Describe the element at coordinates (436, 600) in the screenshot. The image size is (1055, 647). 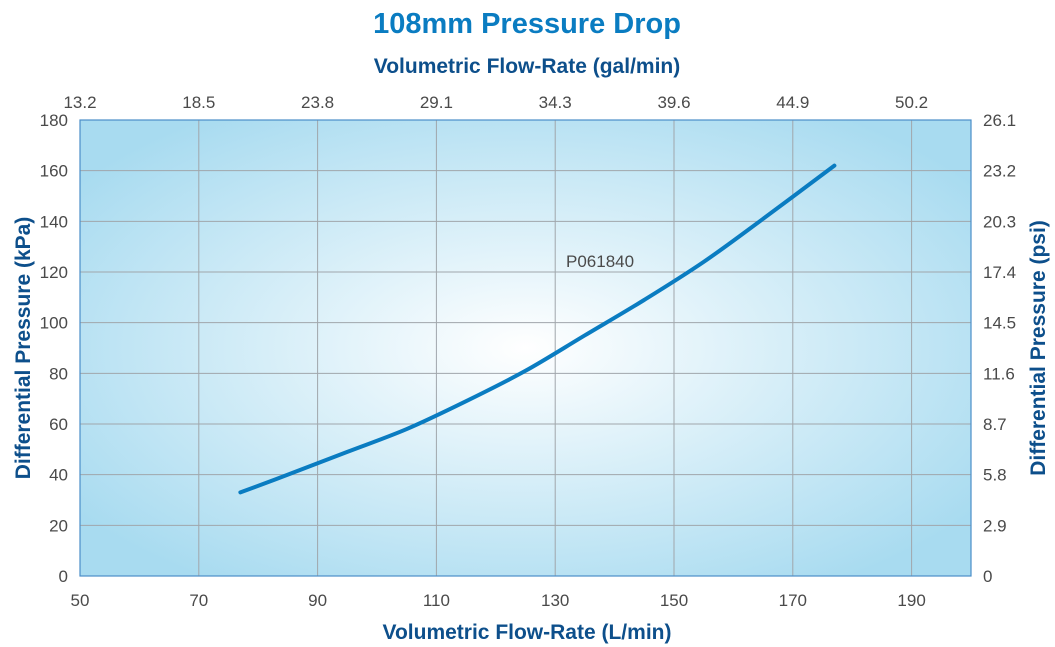
I see `x-tick-label: 110` at that location.